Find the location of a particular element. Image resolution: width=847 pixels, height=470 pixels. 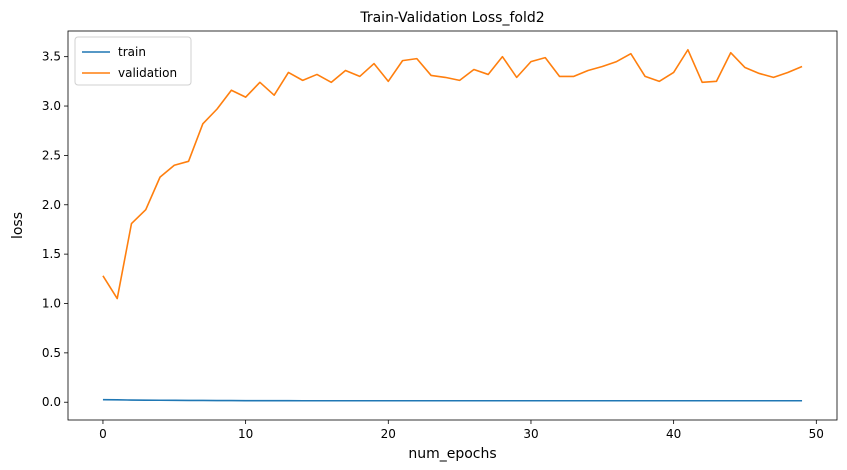

y-axis-label: loss is located at coordinates (18, 225).